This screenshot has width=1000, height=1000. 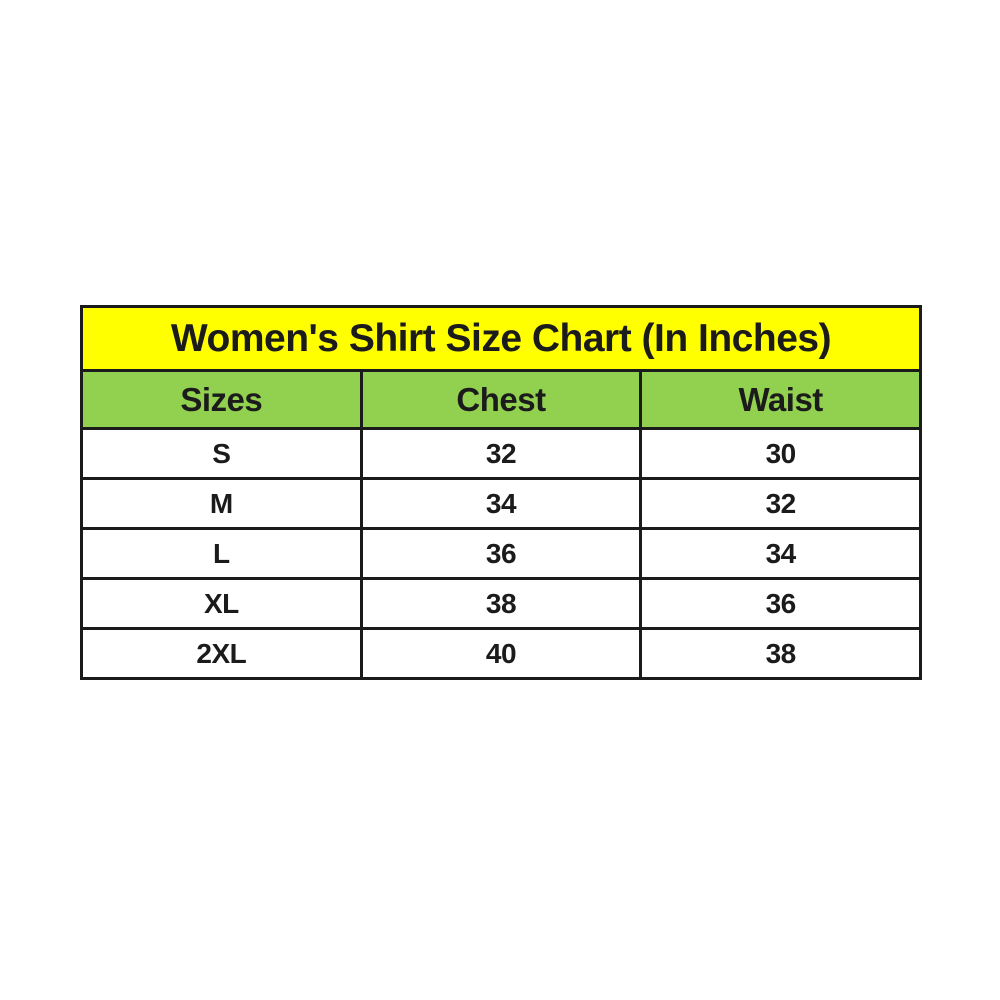 I want to click on table-title: Women's Shirt Size Chart (In Inches), so click(x=501, y=338).